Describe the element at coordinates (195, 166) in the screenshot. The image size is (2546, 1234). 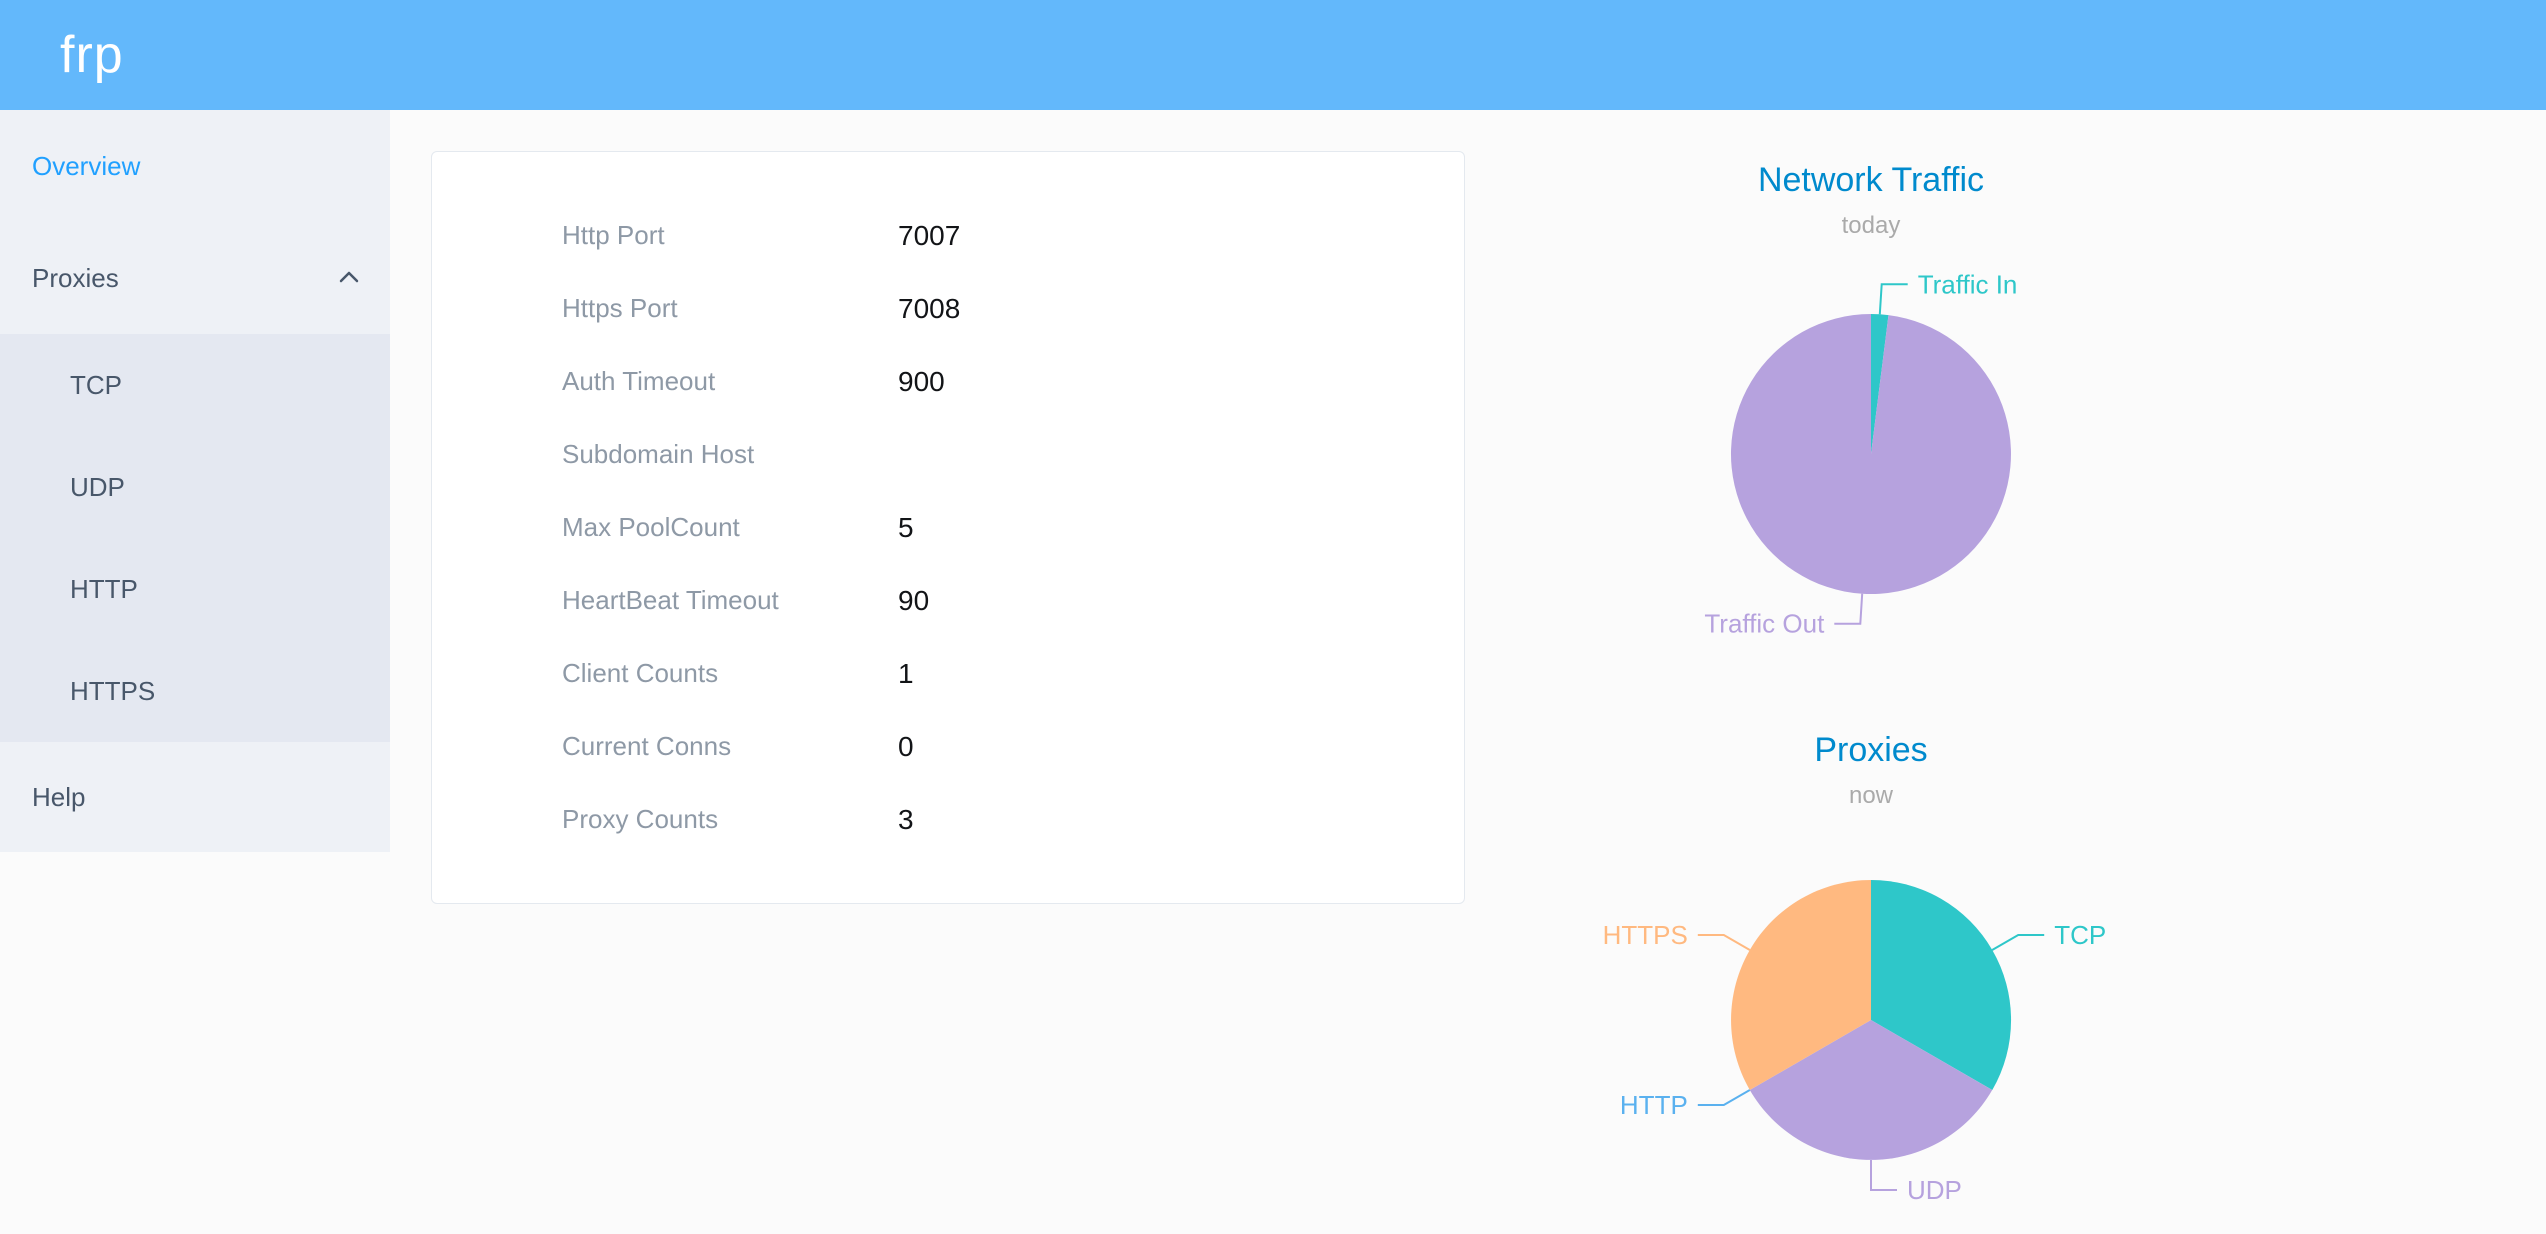
I see `sidebar-item-overview: Overview` at that location.